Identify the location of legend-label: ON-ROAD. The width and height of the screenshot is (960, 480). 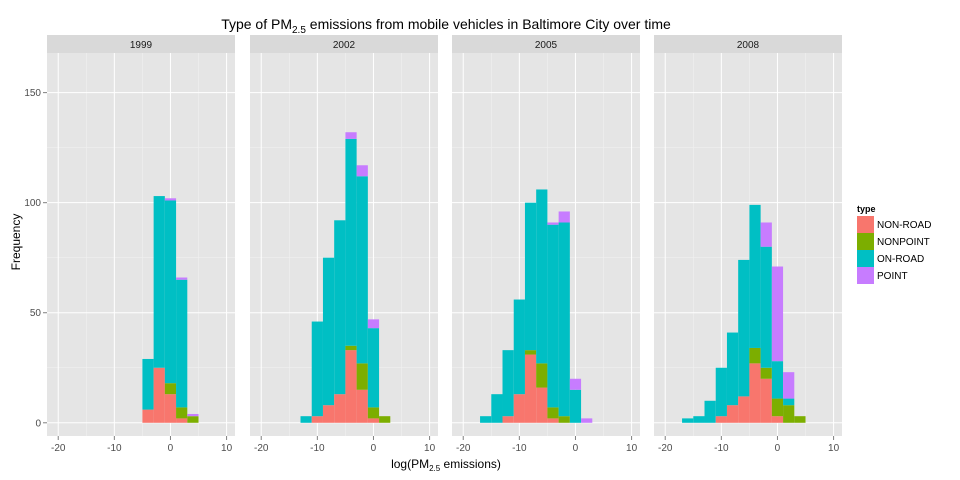
(900, 259).